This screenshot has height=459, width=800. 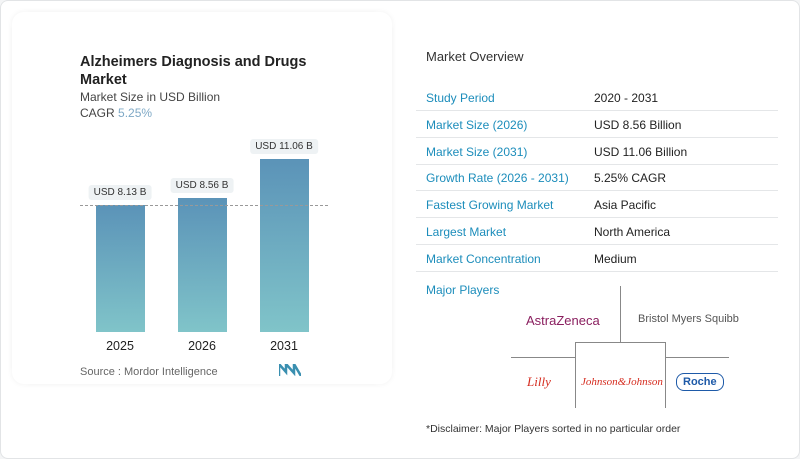 I want to click on jnj-logo: Johnson&Johnson, so click(x=622, y=382).